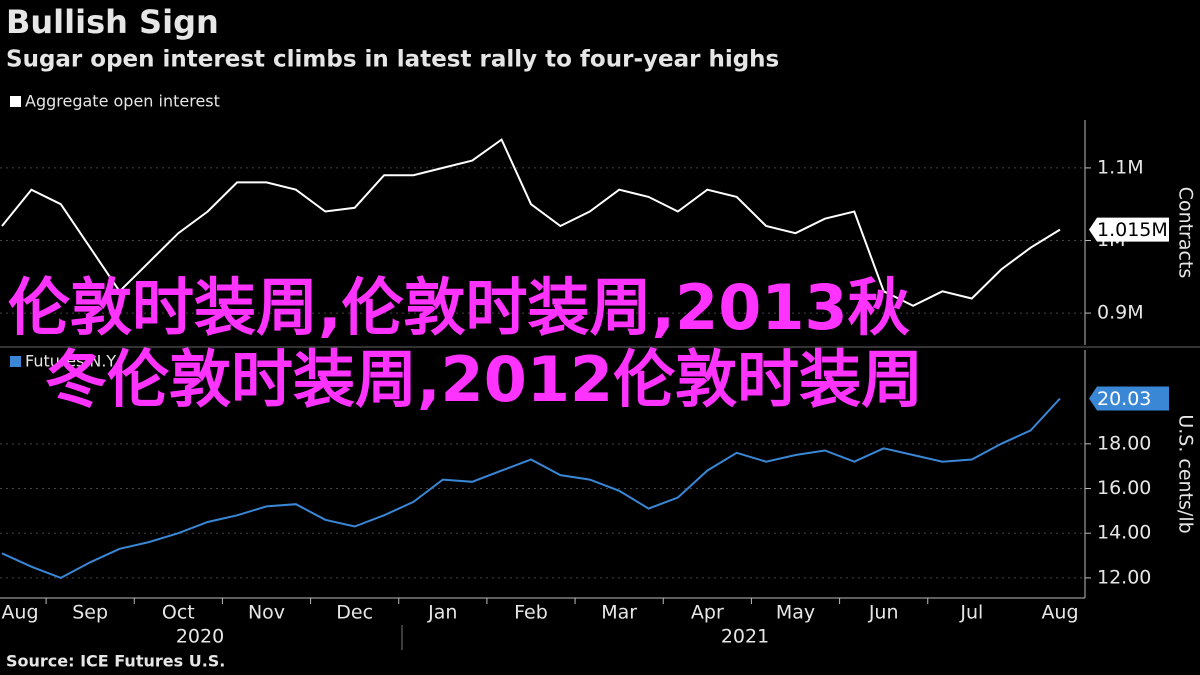  I want to click on overlay-text: 伦敦时装周,伦敦时装周,2013秋, so click(459, 307).